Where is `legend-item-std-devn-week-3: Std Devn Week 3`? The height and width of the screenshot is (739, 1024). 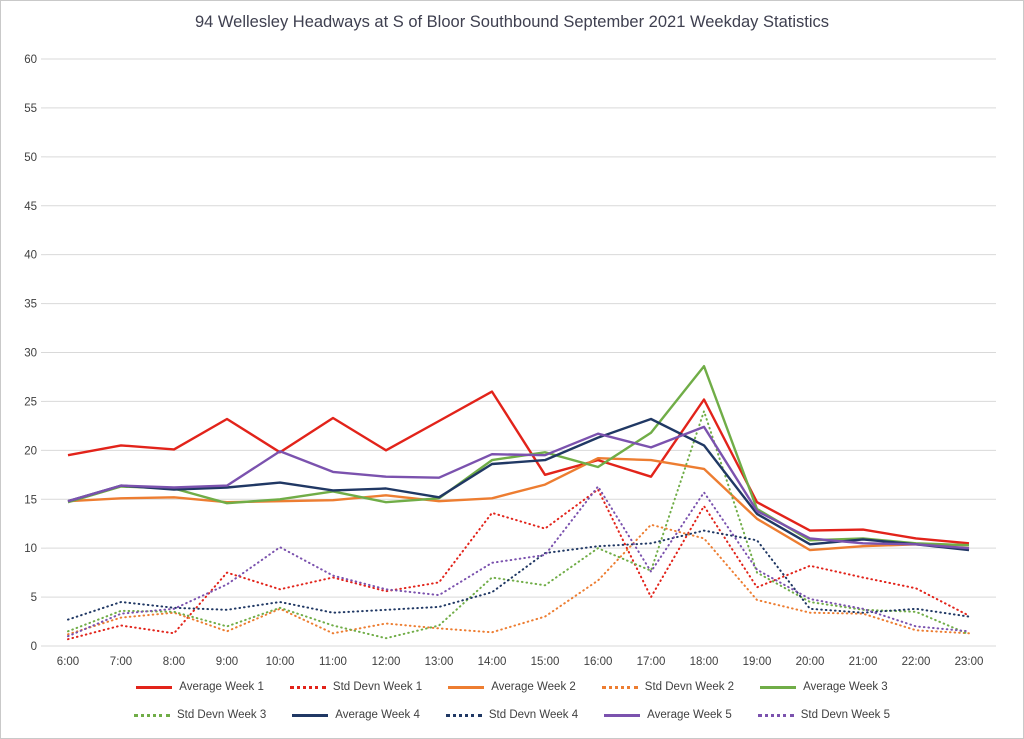
legend-item-std-devn-week-3: Std Devn Week 3 is located at coordinates (200, 715).